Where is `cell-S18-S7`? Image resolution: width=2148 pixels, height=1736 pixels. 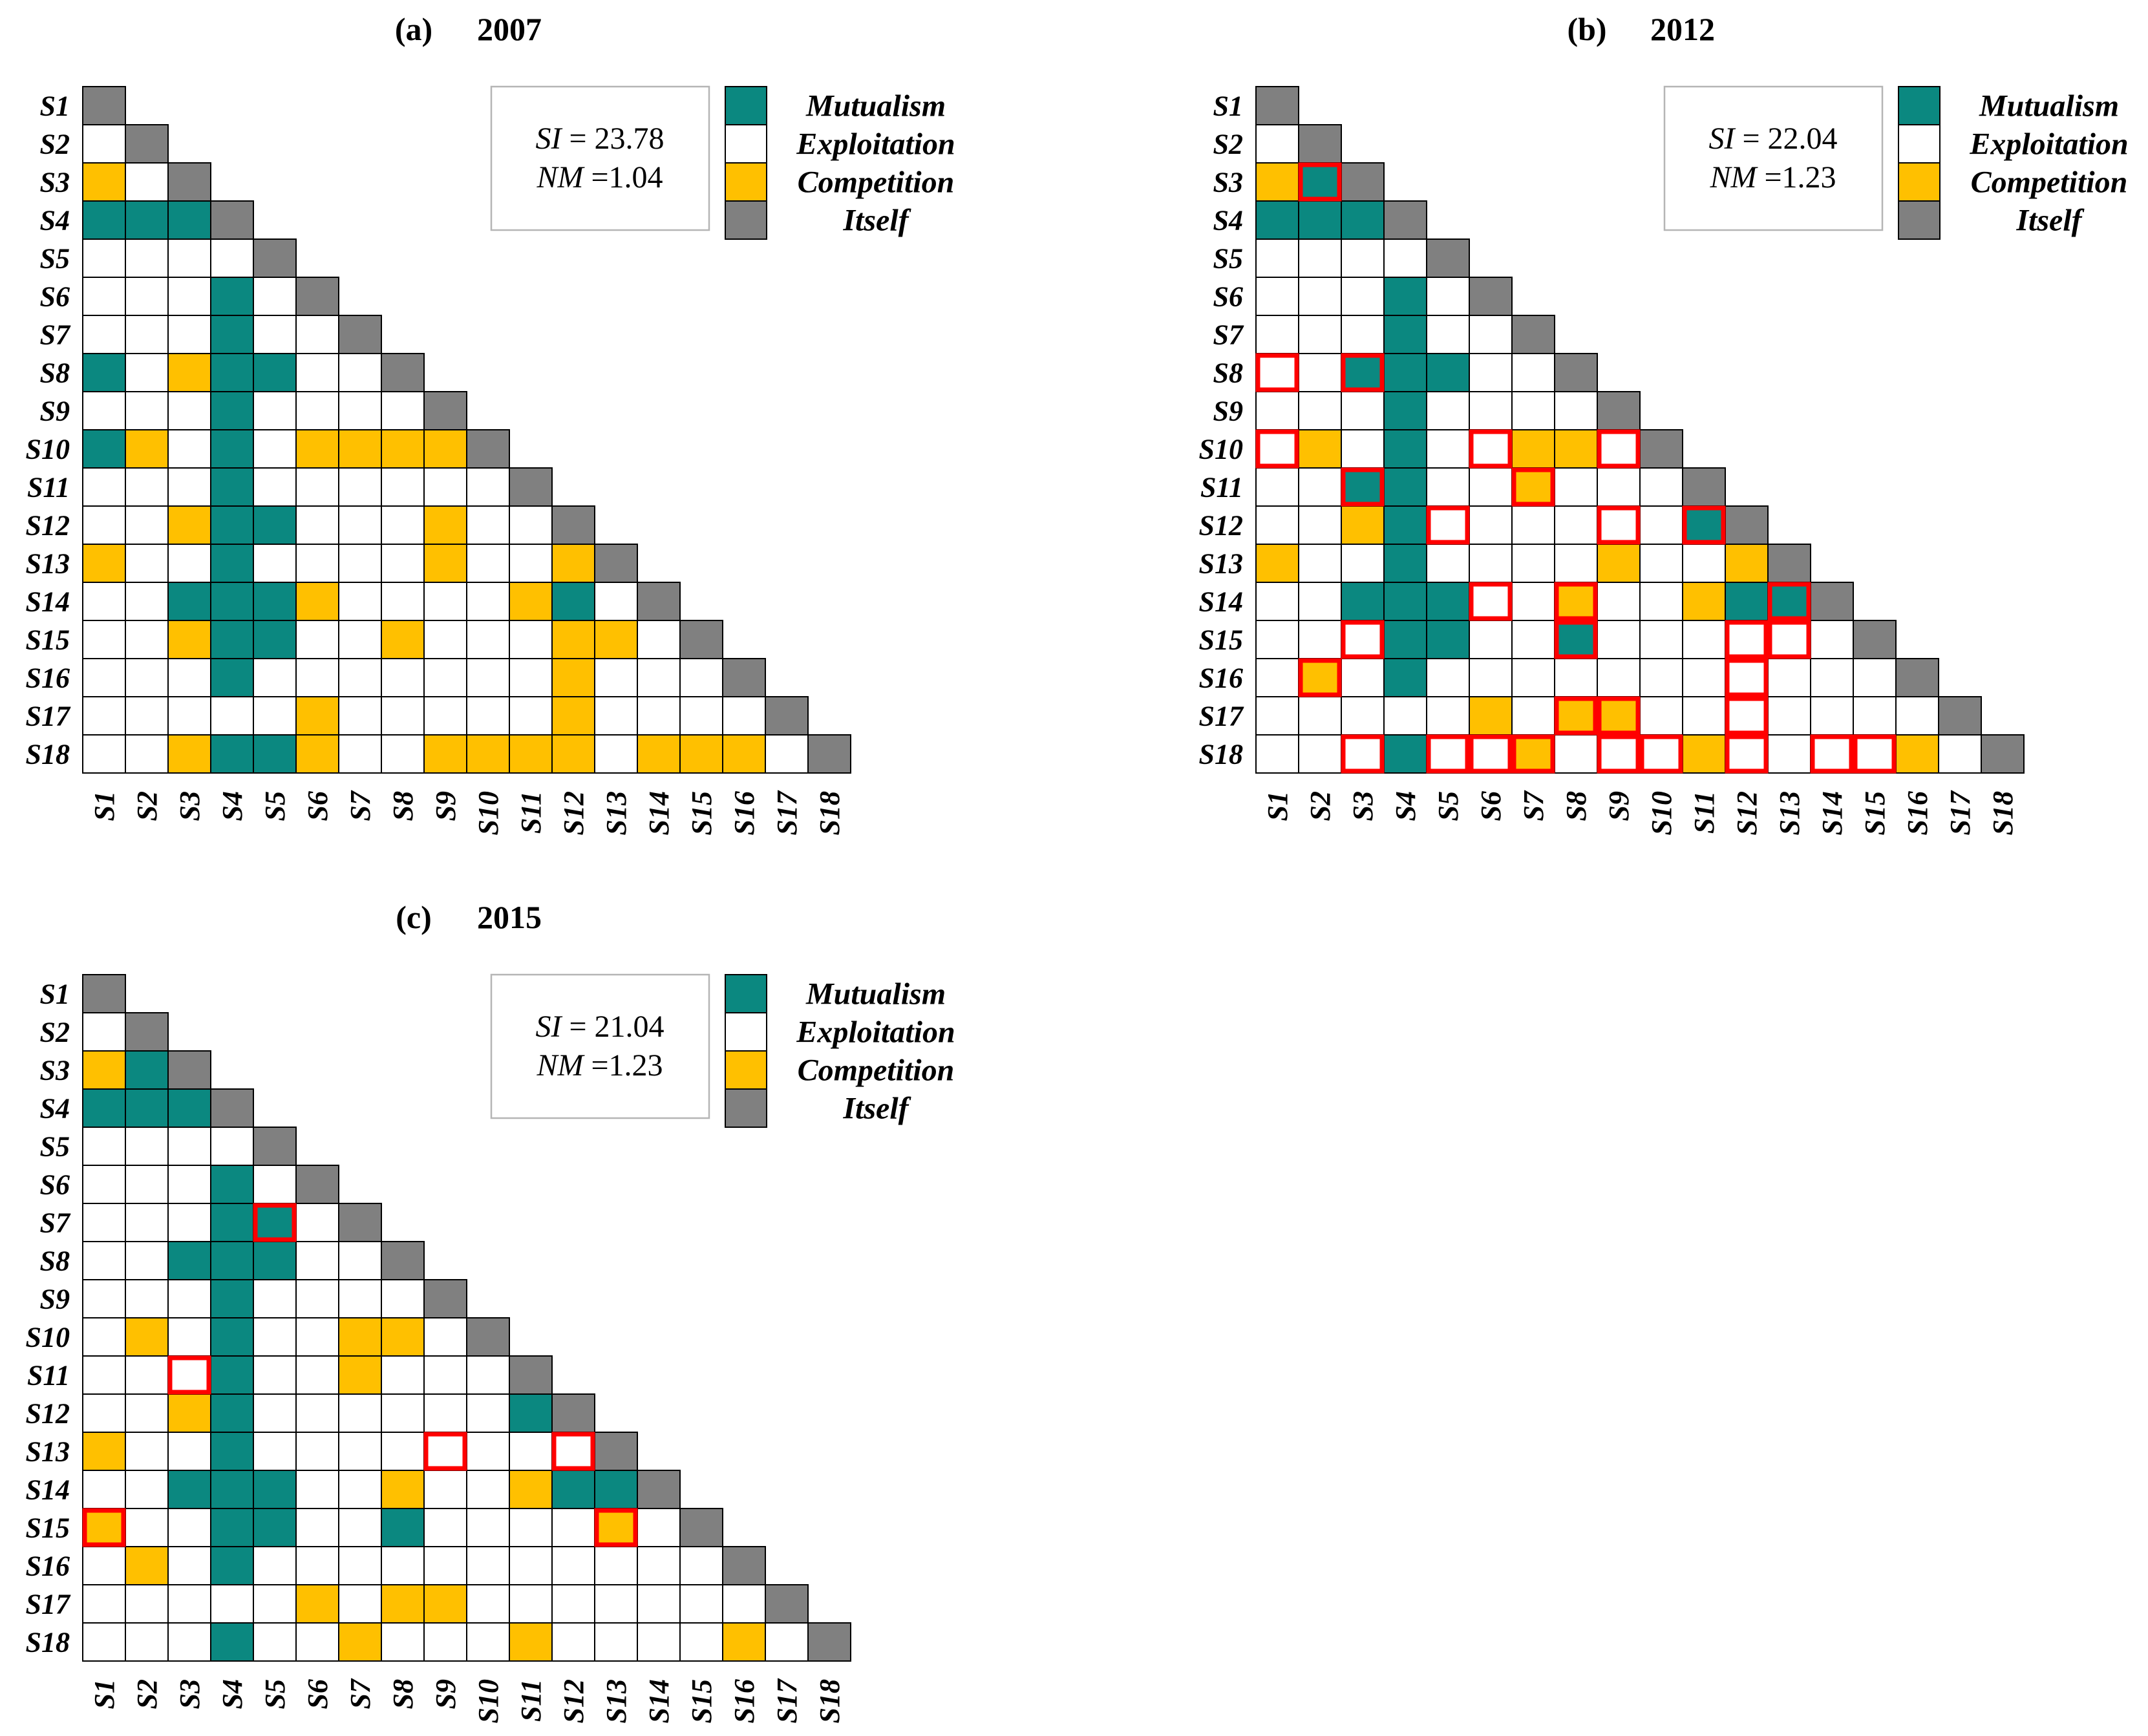
cell-S18-S7 is located at coordinates (360, 754).